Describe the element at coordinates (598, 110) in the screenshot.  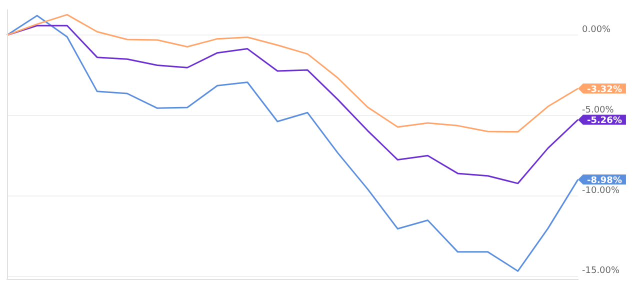
I see `y-tick-label: -5.00%` at that location.